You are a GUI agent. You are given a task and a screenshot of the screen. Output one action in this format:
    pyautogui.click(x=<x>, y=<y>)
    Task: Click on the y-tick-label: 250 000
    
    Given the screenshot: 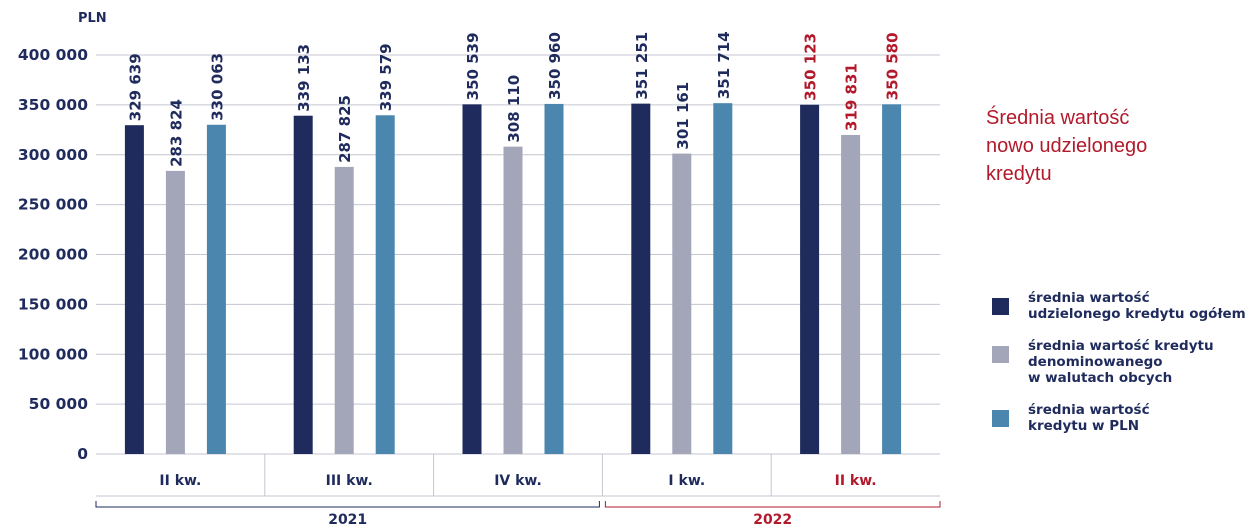 What is the action you would take?
    pyautogui.click(x=53, y=205)
    